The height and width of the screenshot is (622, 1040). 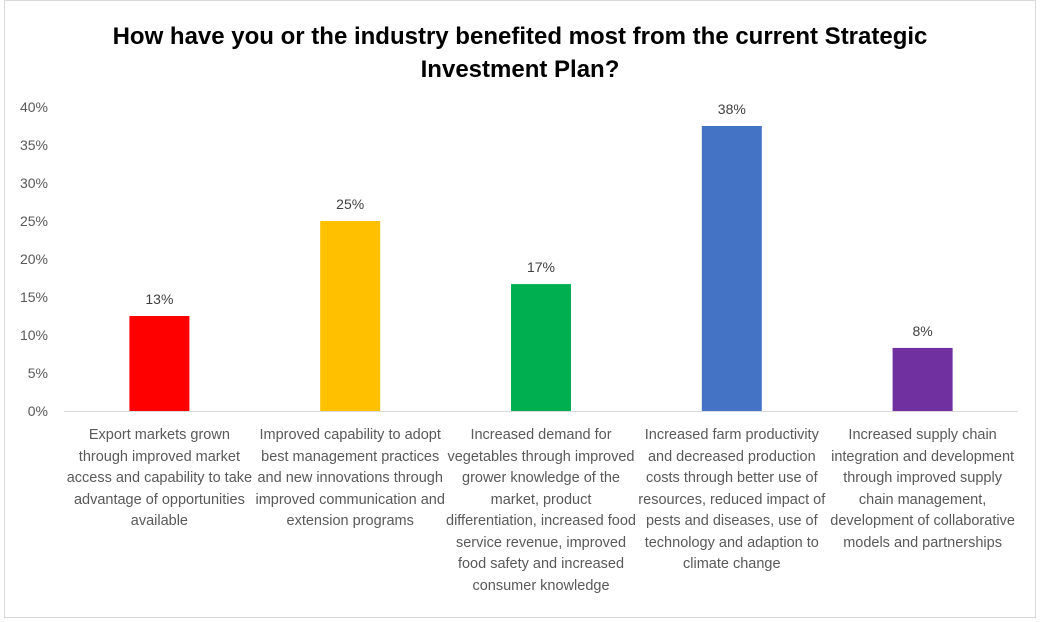 I want to click on y-tick-label: 20%, so click(x=34, y=259).